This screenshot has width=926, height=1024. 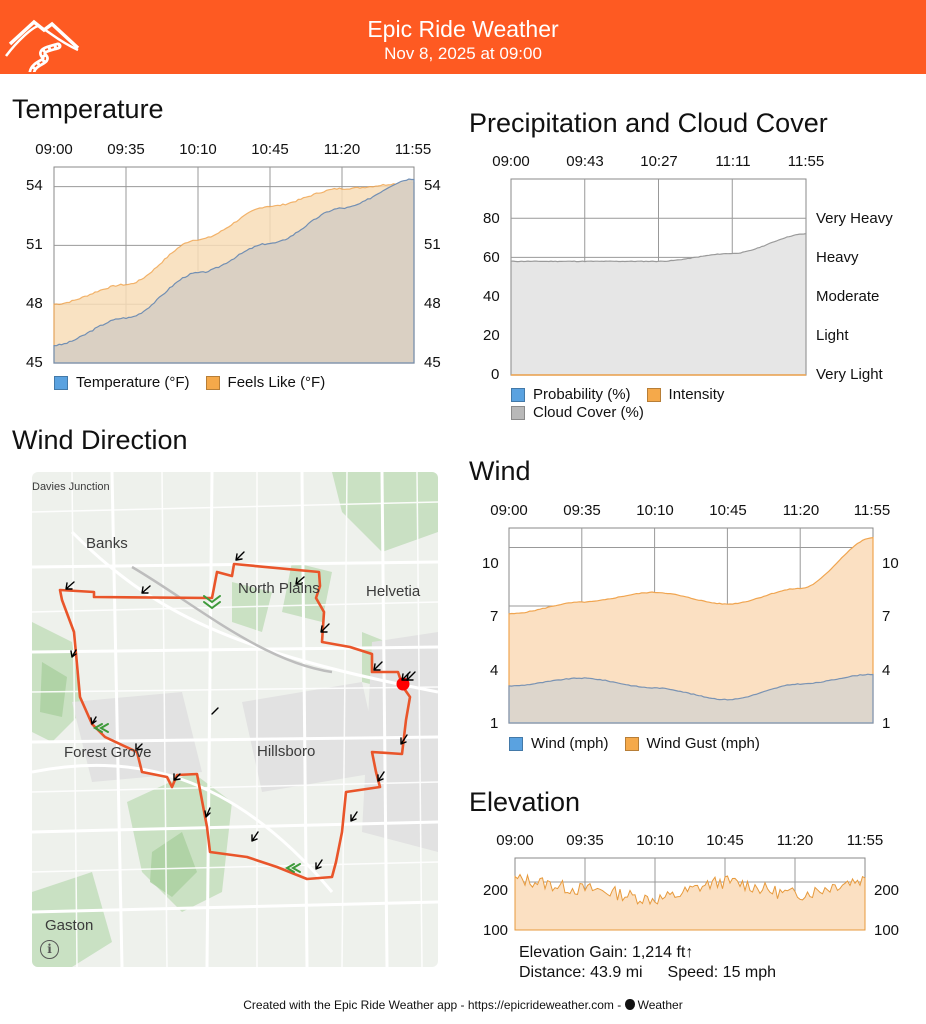 I want to click on temperature-title: Temperature, so click(x=88, y=109).